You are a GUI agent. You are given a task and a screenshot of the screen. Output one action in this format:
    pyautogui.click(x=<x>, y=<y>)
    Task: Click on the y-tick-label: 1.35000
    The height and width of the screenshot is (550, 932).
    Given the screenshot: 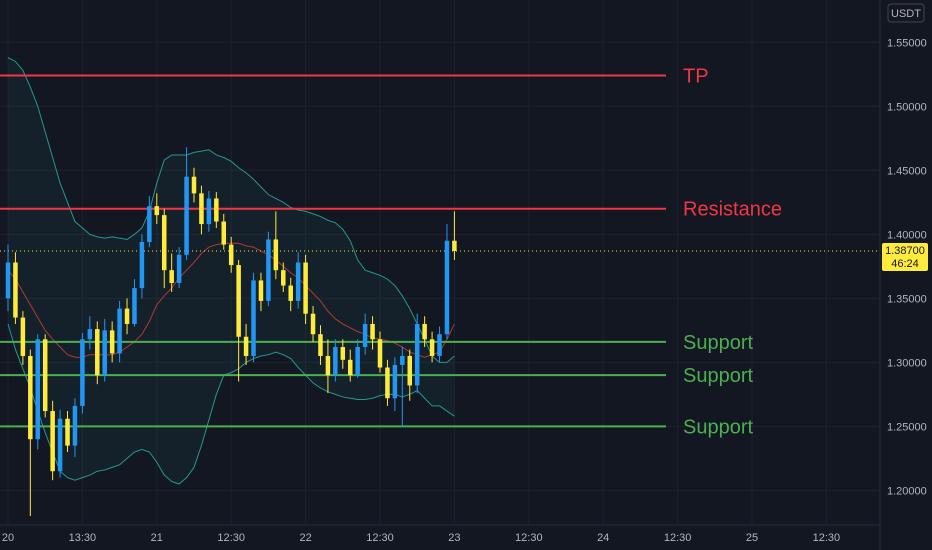 What is the action you would take?
    pyautogui.click(x=907, y=299)
    